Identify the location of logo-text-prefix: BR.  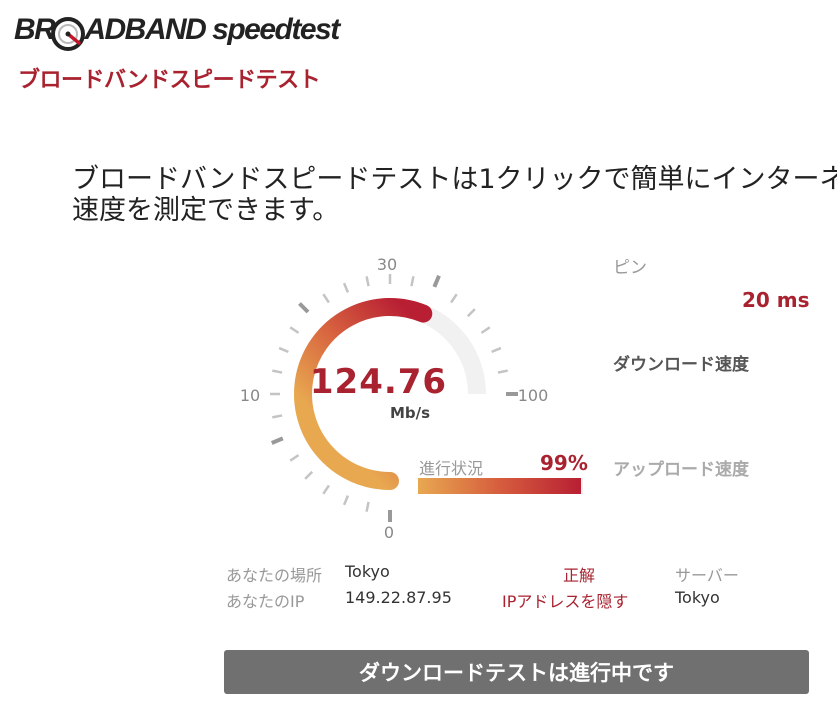
(35, 29).